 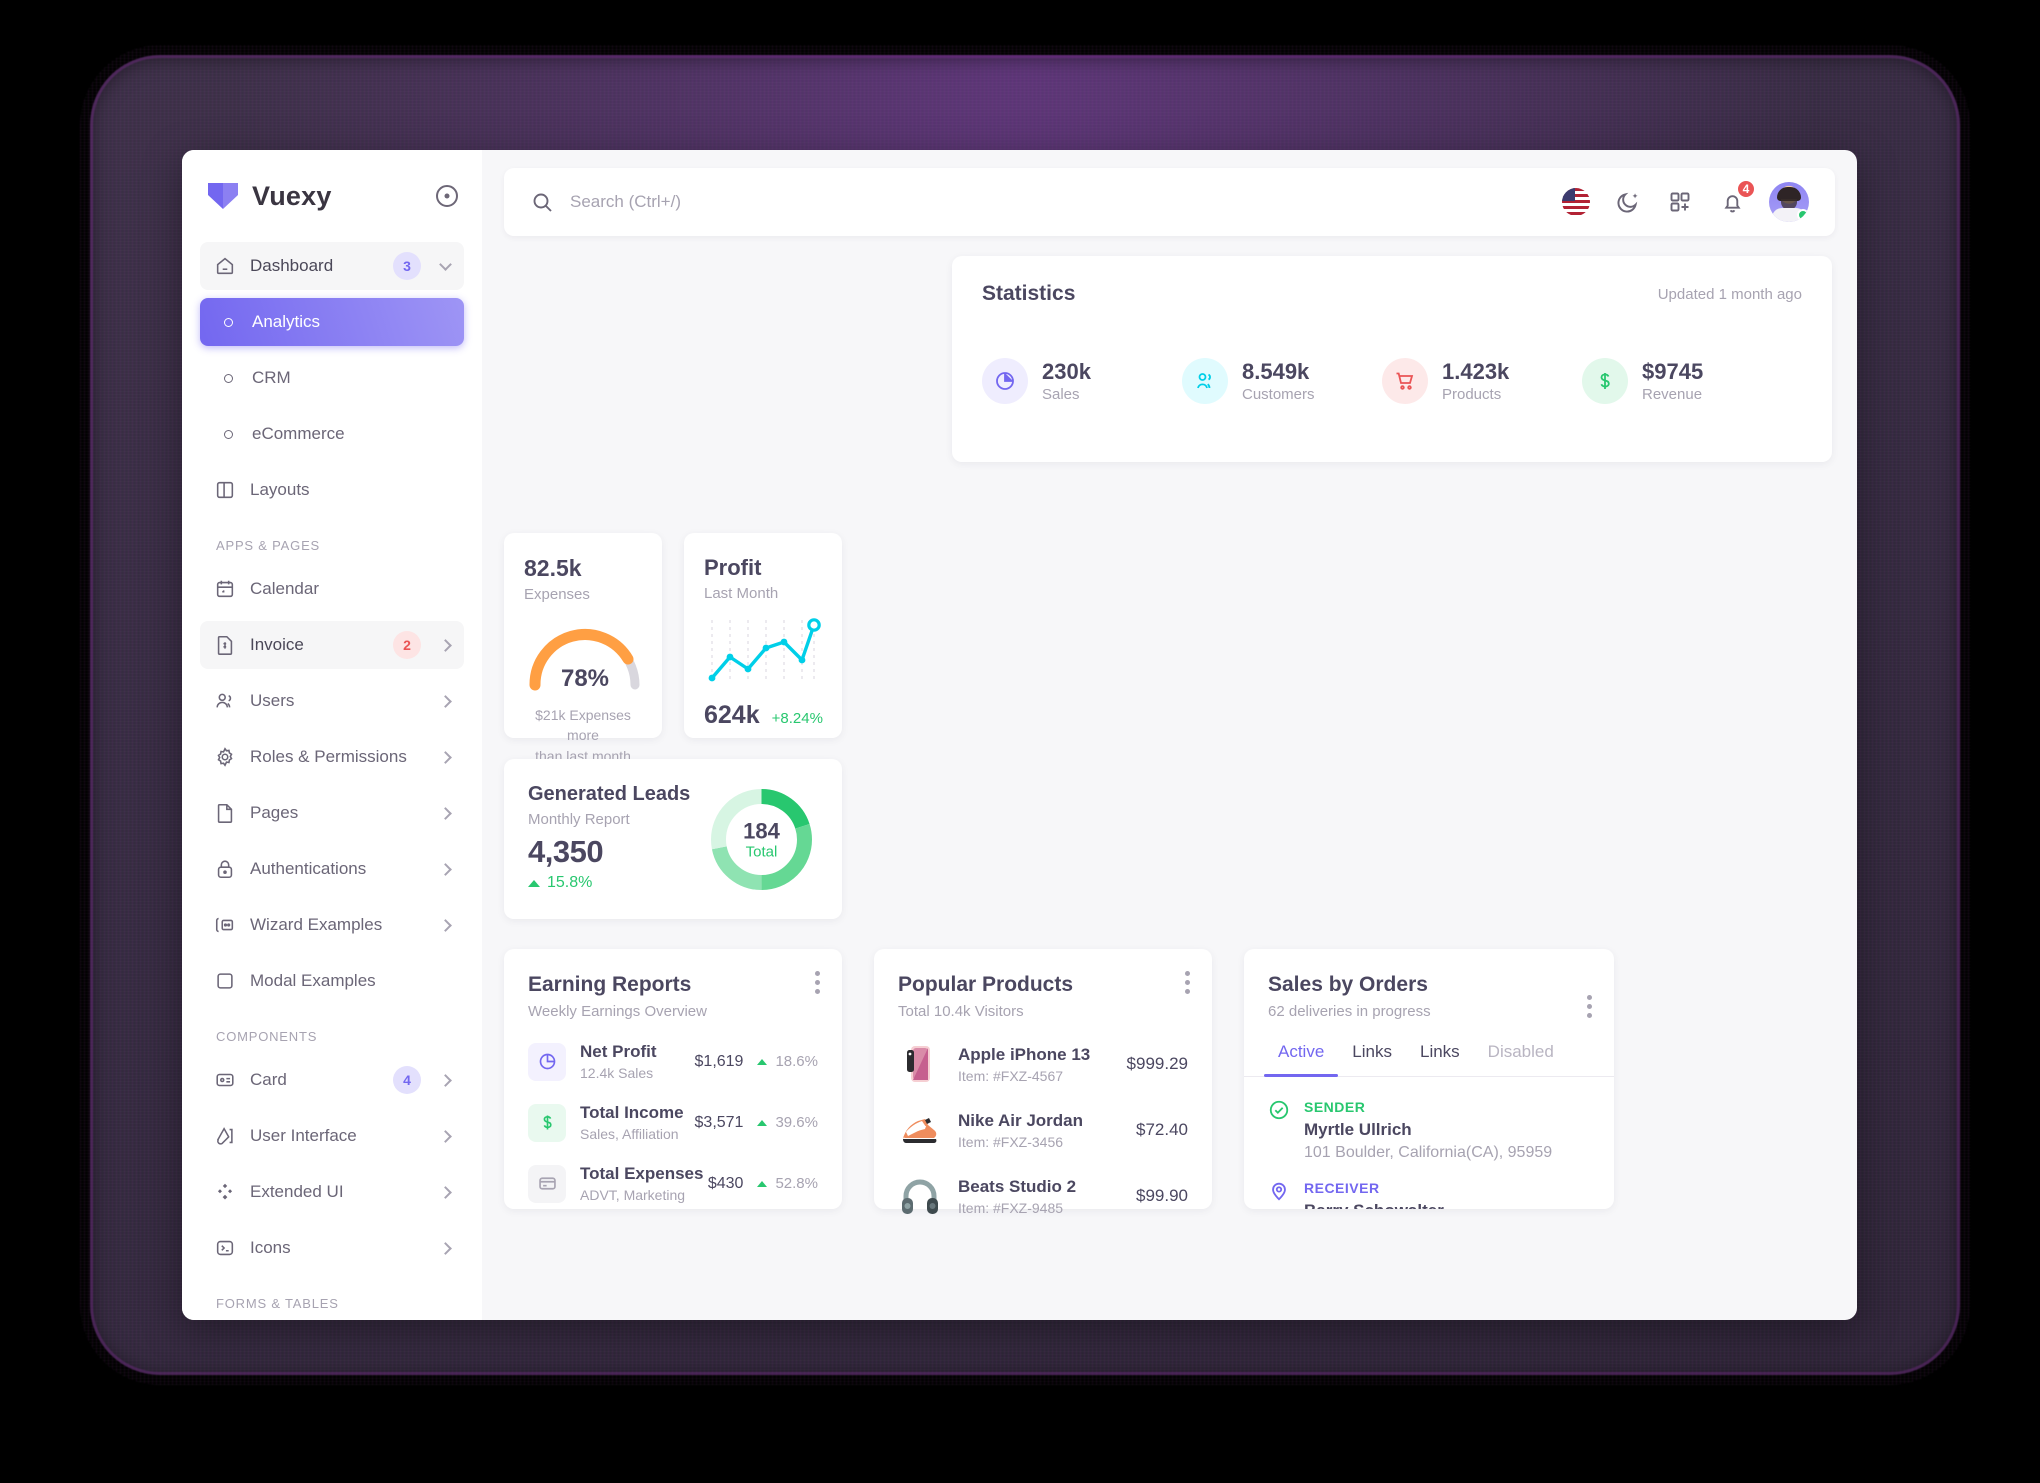 What do you see at coordinates (1348, 984) in the screenshot?
I see `card-title: Sales by Orders` at bounding box center [1348, 984].